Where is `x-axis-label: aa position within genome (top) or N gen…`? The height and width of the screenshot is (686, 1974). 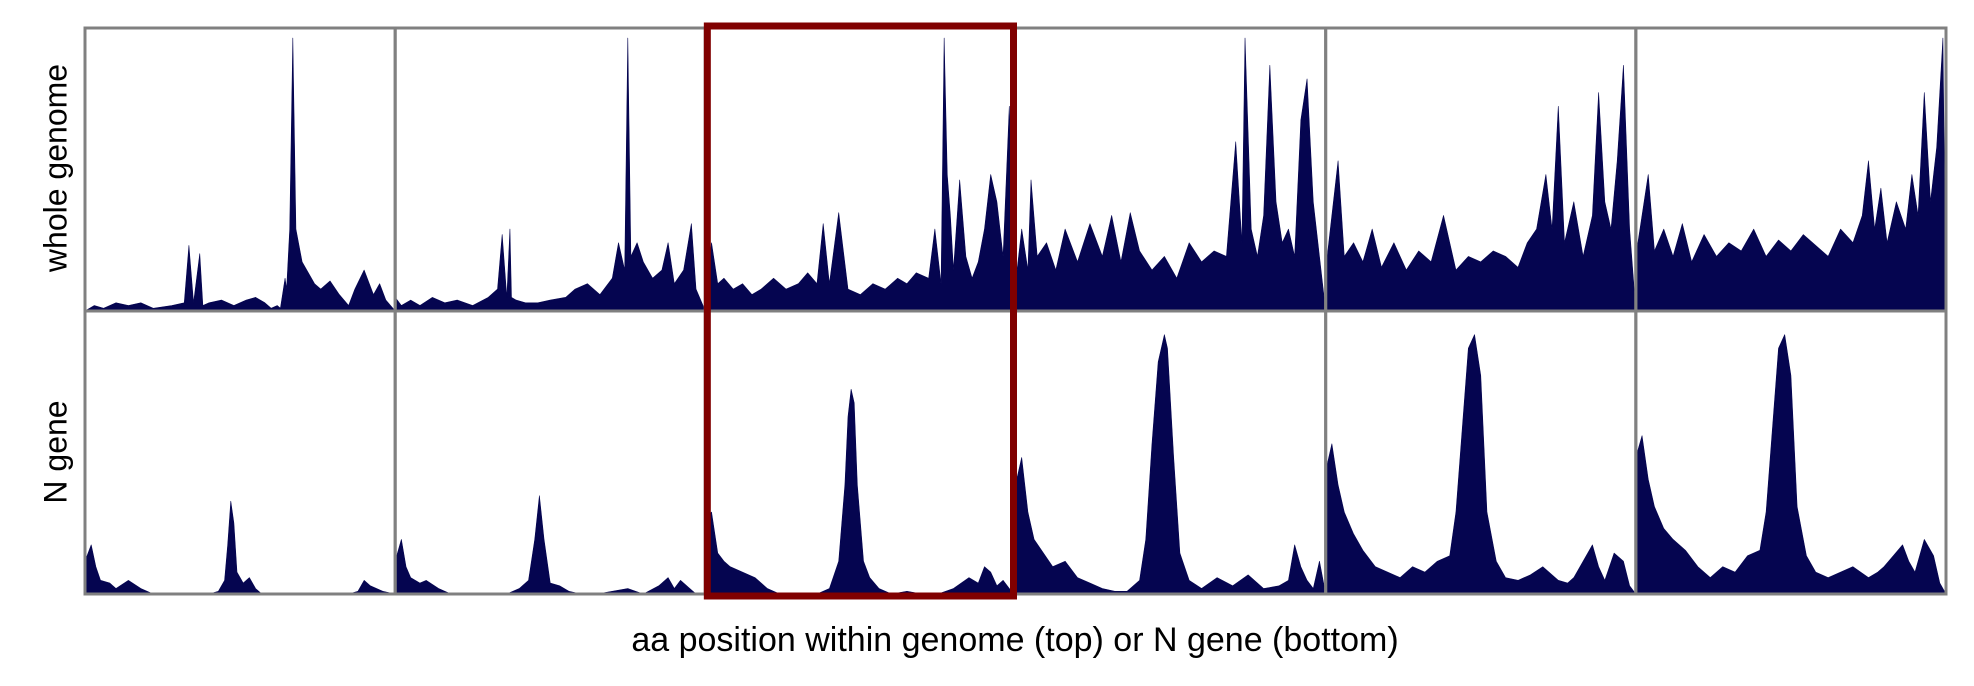 x-axis-label: aa position within genome (top) or N gen… is located at coordinates (1014, 640).